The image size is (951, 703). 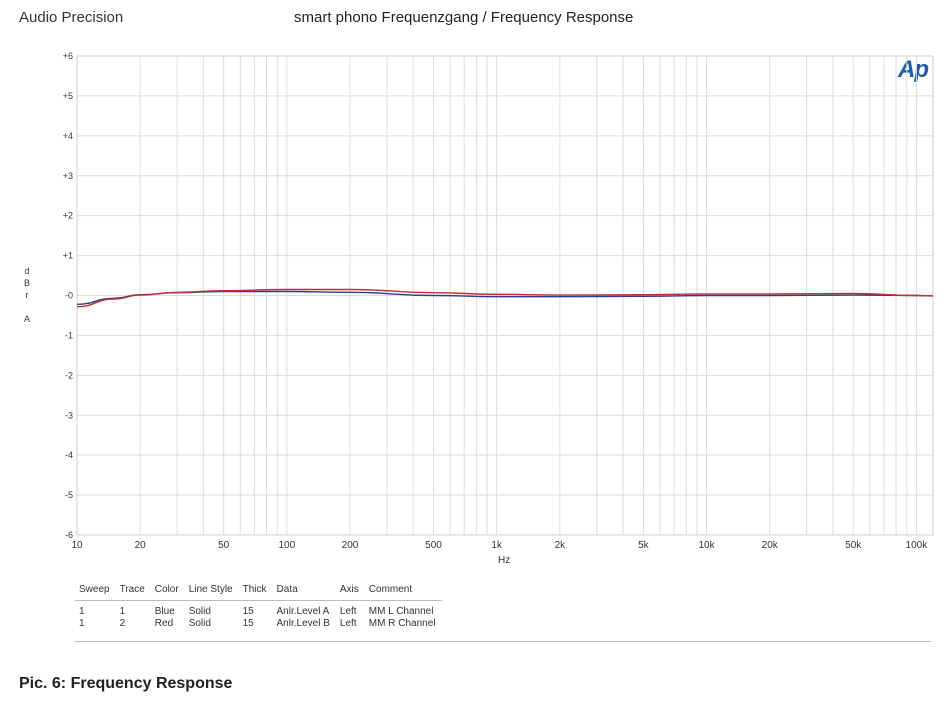 I want to click on legend-cell: Red, so click(x=164, y=623).